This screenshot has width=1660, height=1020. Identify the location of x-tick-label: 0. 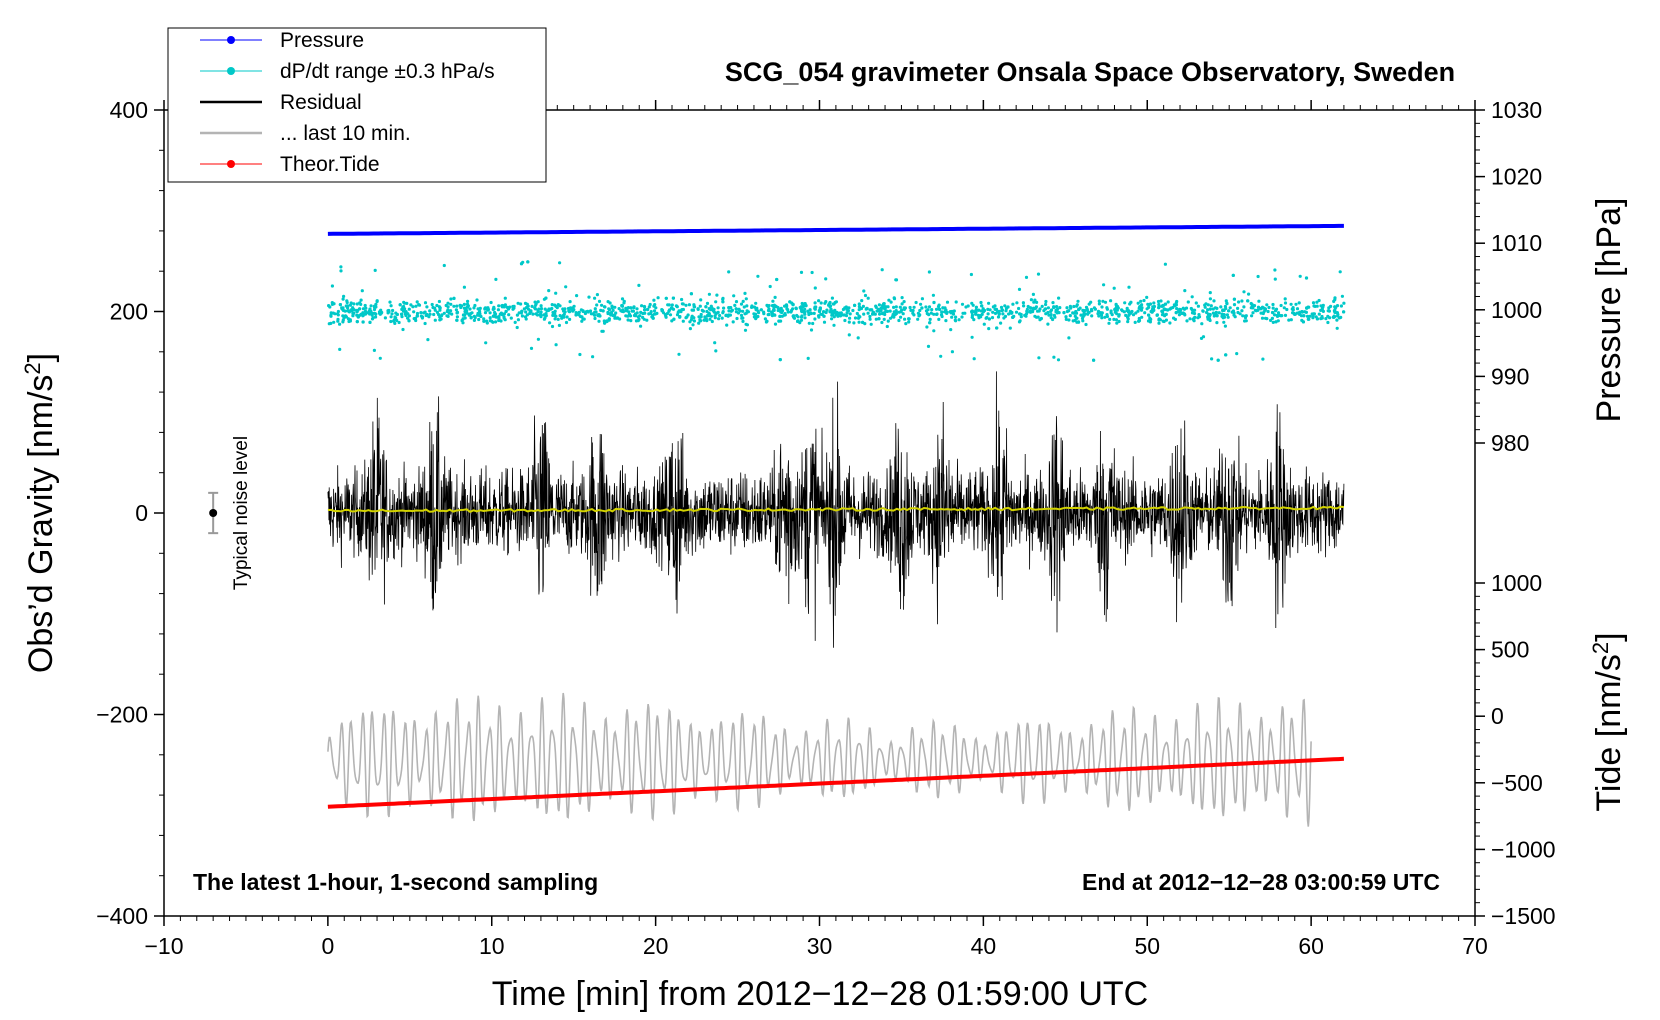
(327, 946).